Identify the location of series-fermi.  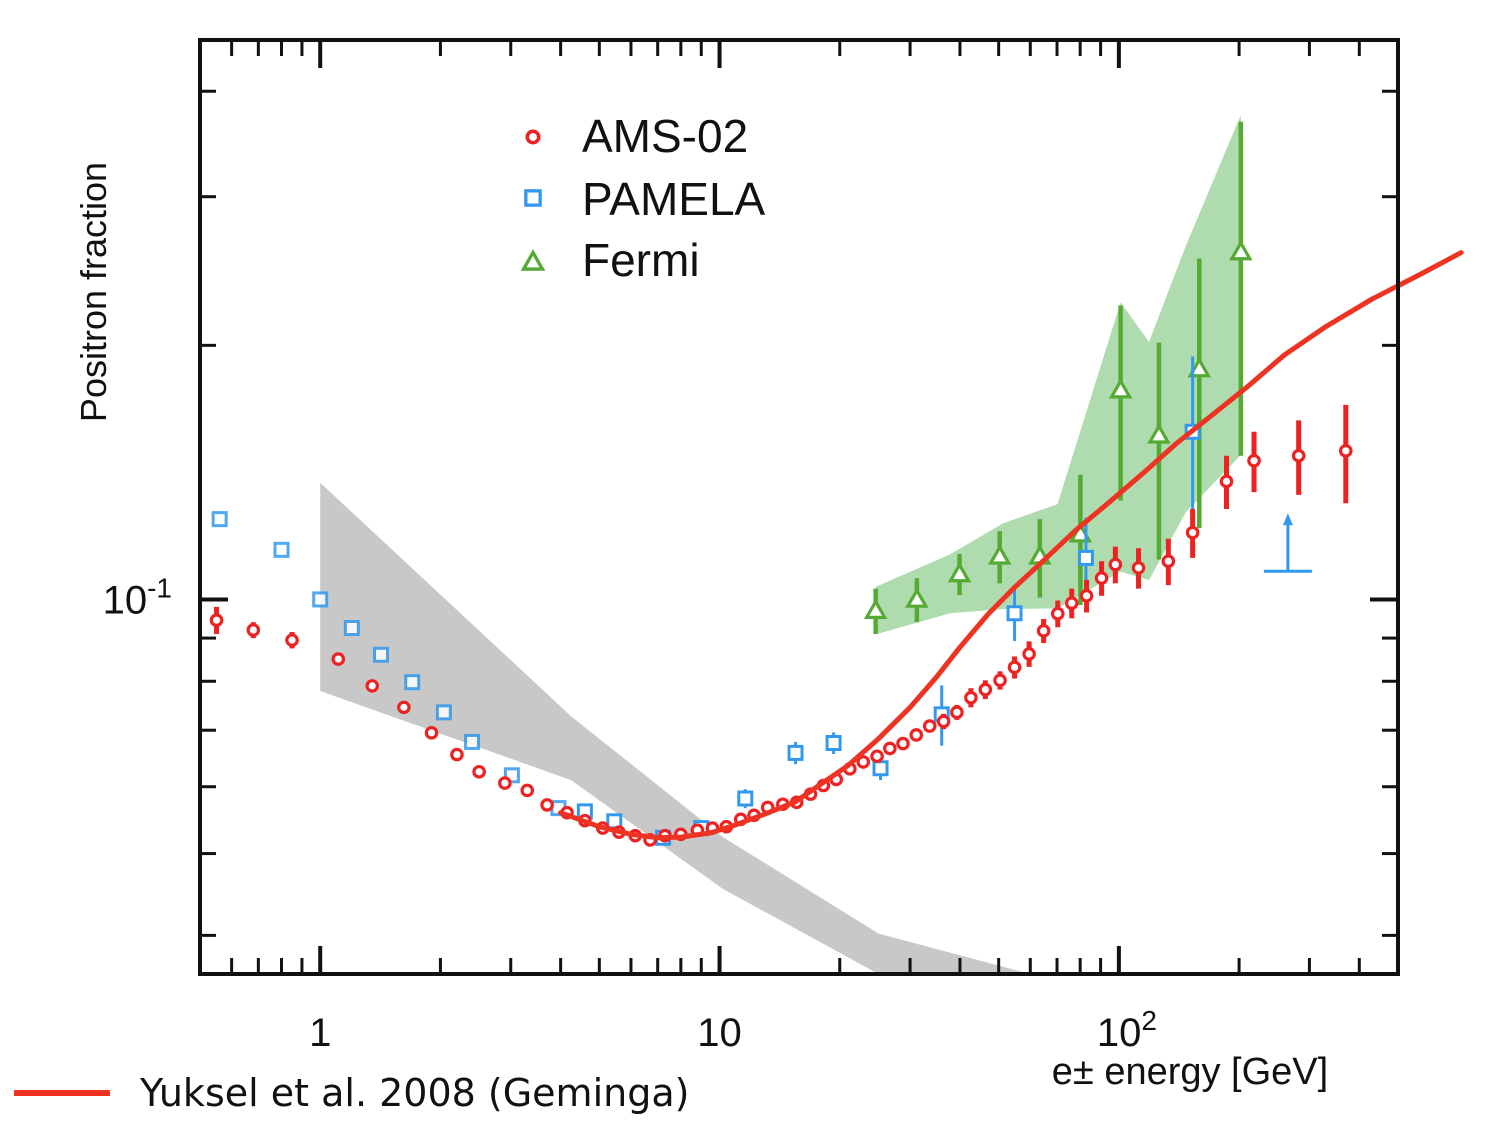
(1058, 378).